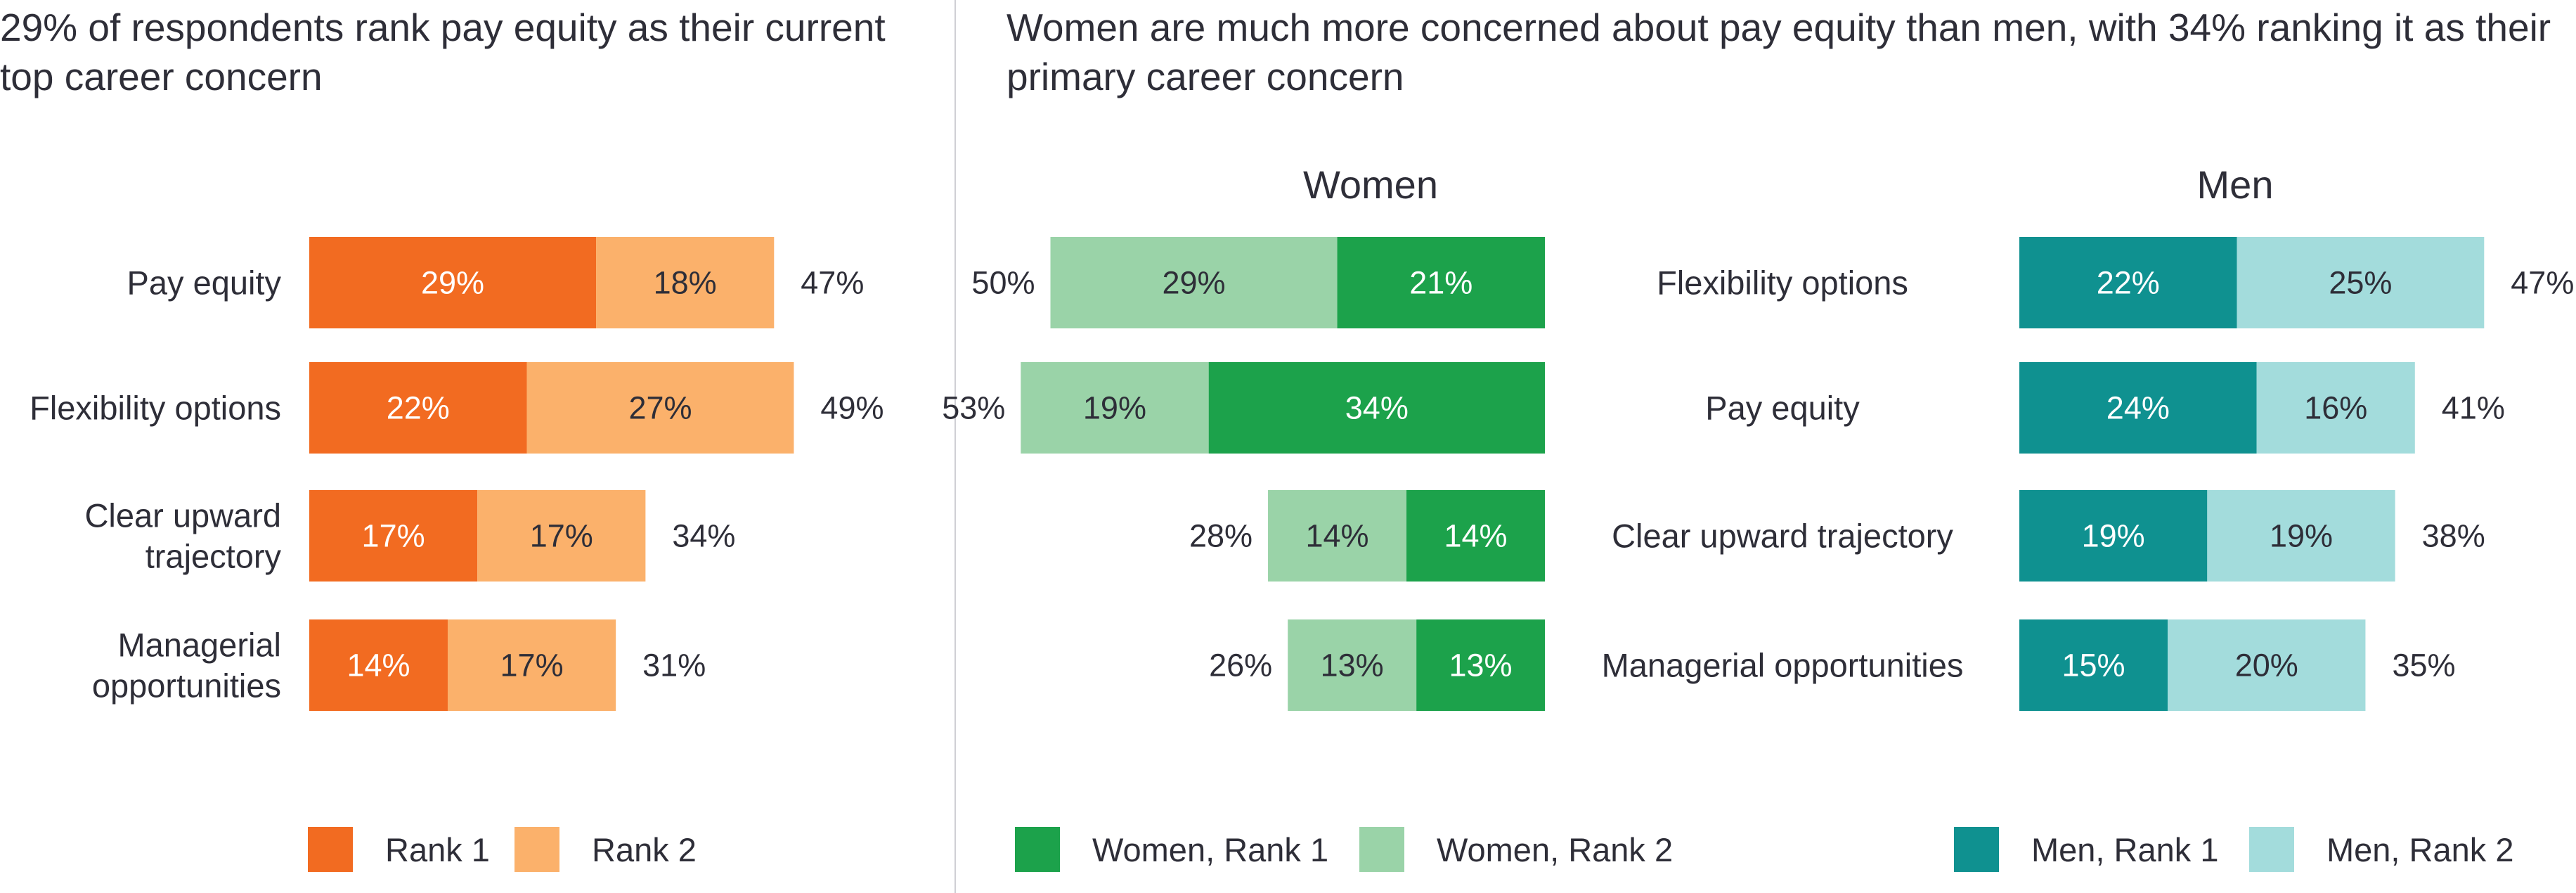 This screenshot has width=2576, height=893. I want to click on legend-men-rank-1: Men, Rank 1, so click(2086, 849).